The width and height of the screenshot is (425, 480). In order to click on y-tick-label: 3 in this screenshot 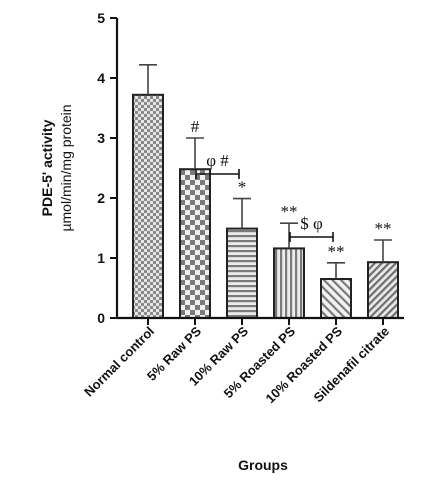, I will do `click(101, 138)`.